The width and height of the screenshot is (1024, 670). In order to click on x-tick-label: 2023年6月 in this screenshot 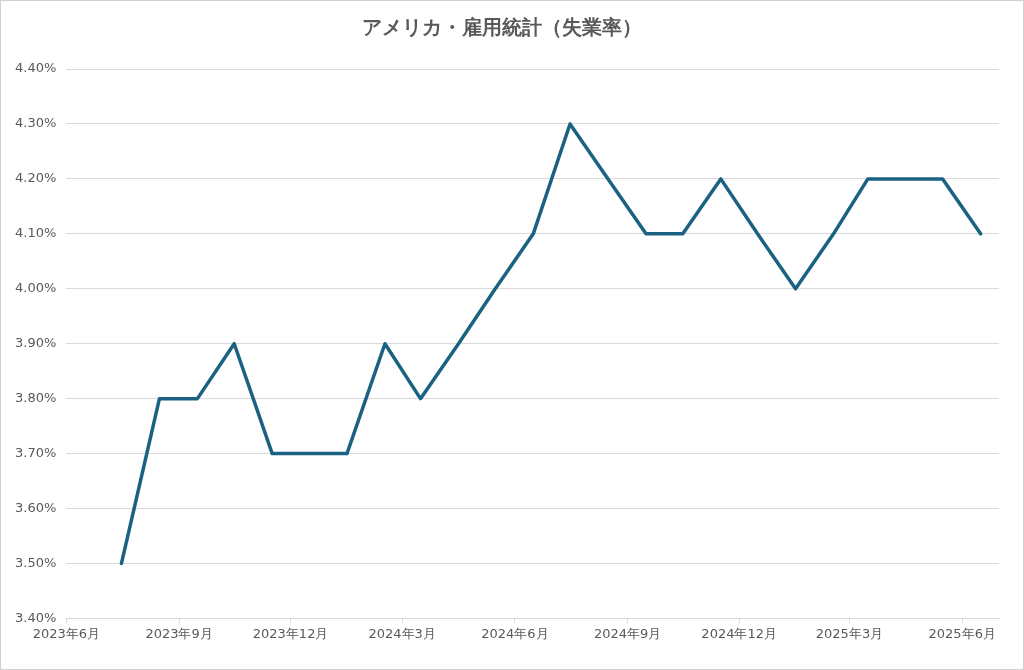, I will do `click(66, 633)`.